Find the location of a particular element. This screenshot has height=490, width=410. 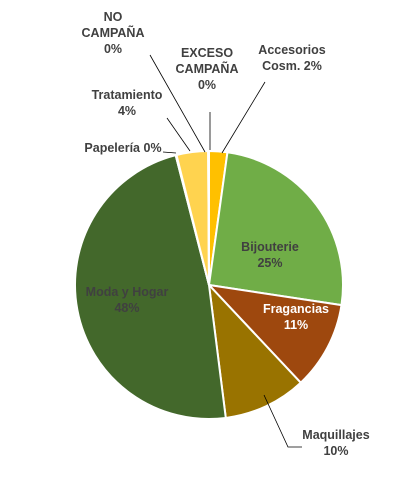

slice-label: Maquillajes 10% is located at coordinates (335, 443).